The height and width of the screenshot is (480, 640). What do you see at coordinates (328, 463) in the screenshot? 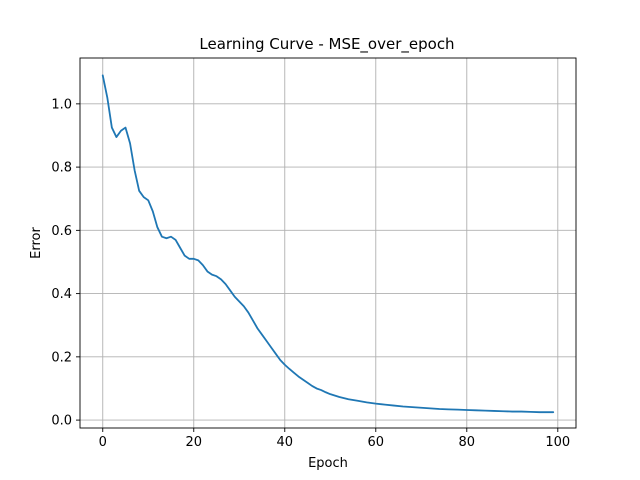
I see `x-axis-label: Epoch` at bounding box center [328, 463].